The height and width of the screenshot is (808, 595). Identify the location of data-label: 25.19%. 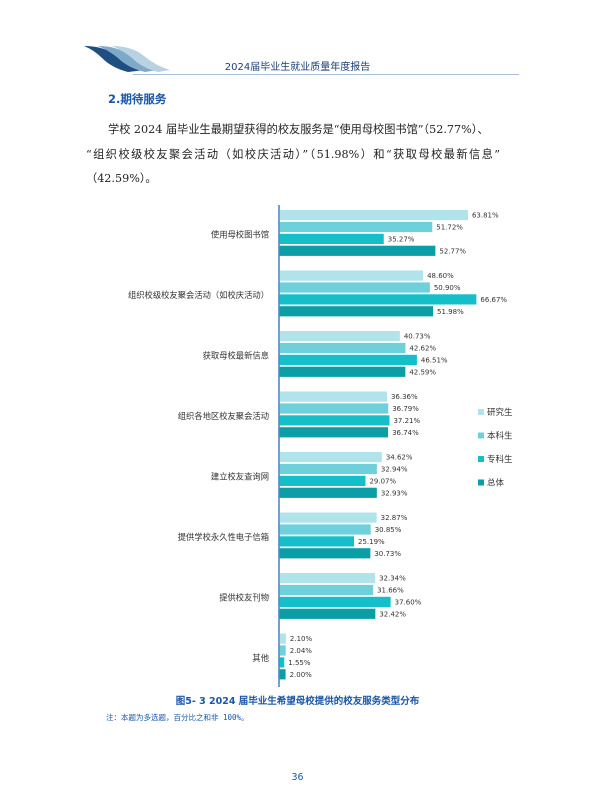
(371, 542).